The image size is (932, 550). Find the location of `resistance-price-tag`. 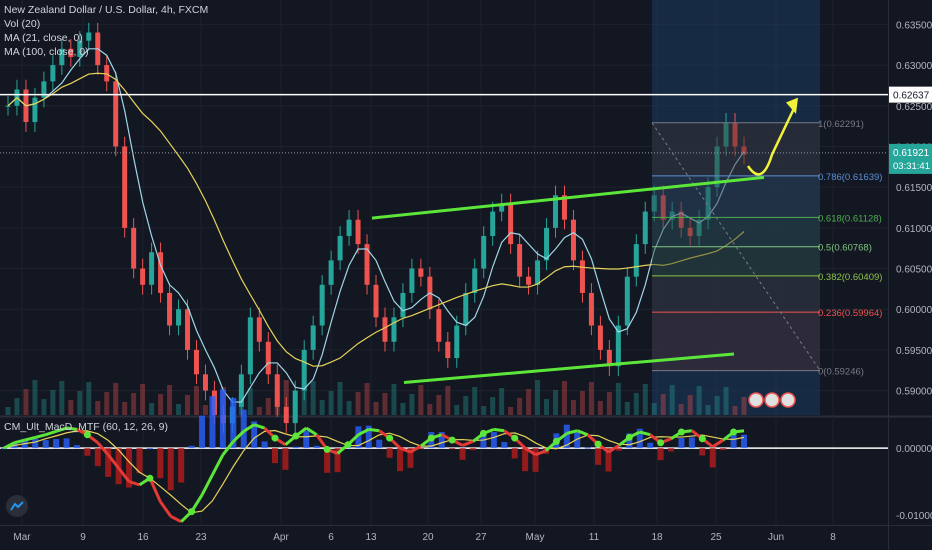

resistance-price-tag is located at coordinates (910, 94).